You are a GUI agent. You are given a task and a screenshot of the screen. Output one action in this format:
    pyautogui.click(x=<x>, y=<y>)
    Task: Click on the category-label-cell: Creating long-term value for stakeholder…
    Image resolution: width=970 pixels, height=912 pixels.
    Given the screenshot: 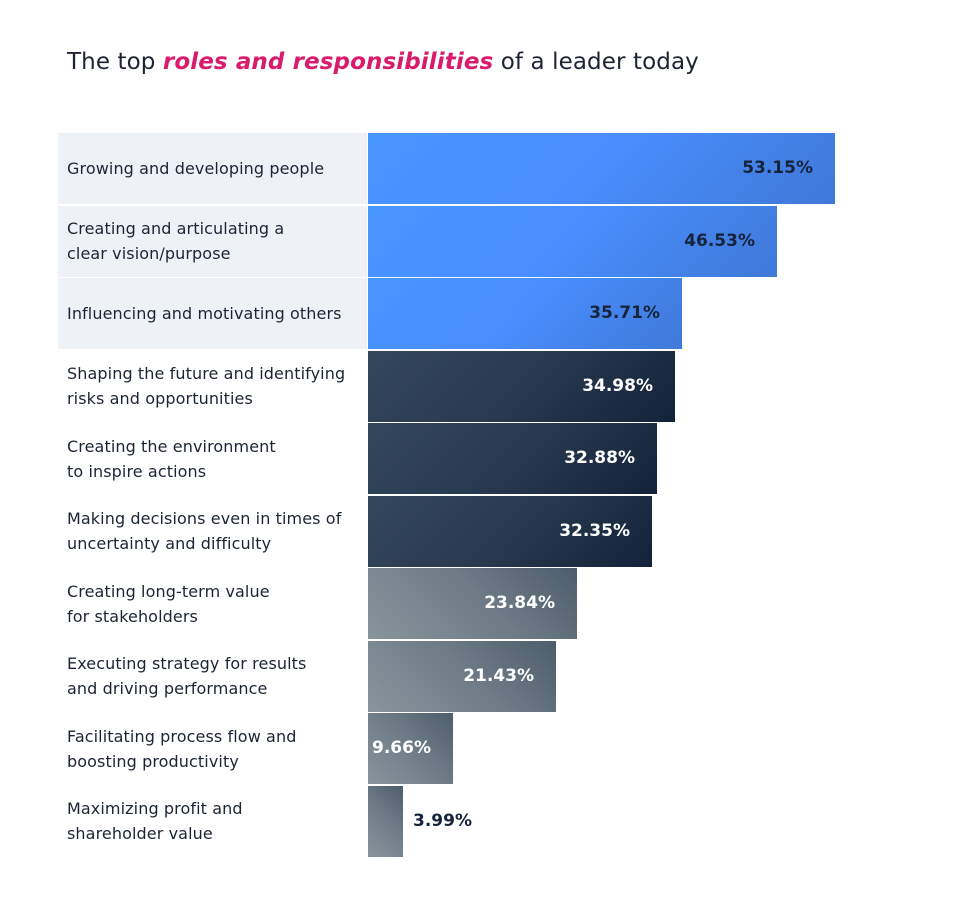 What is the action you would take?
    pyautogui.click(x=212, y=603)
    